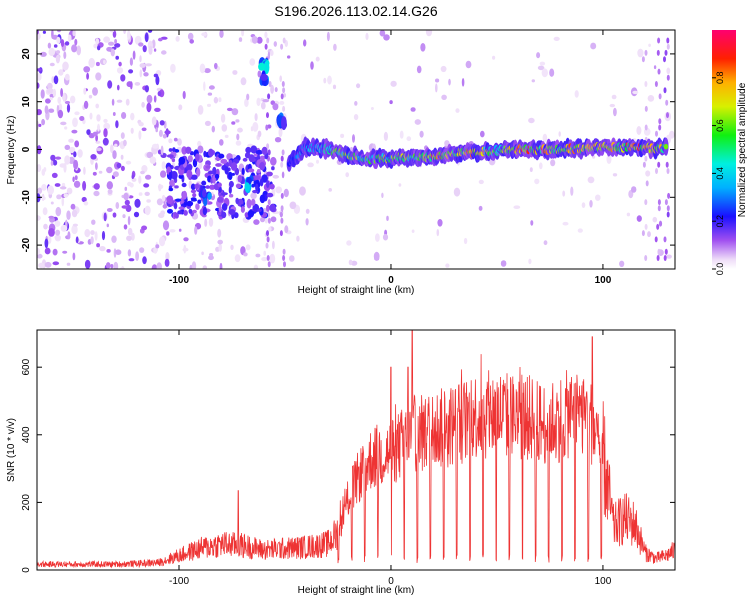 The image size is (750, 600). Describe the element at coordinates (720, 125) in the screenshot. I see `colorbar-tick-label: 0.6` at that location.